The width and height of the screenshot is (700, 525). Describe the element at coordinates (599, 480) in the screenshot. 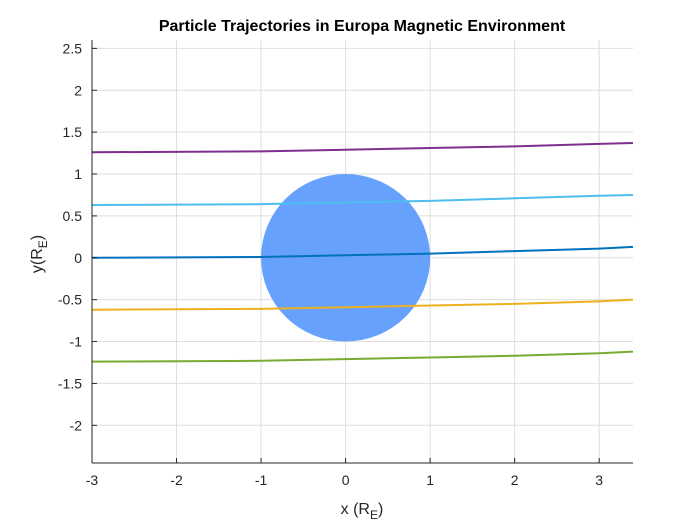

I see `x-tick-label: 3` at that location.